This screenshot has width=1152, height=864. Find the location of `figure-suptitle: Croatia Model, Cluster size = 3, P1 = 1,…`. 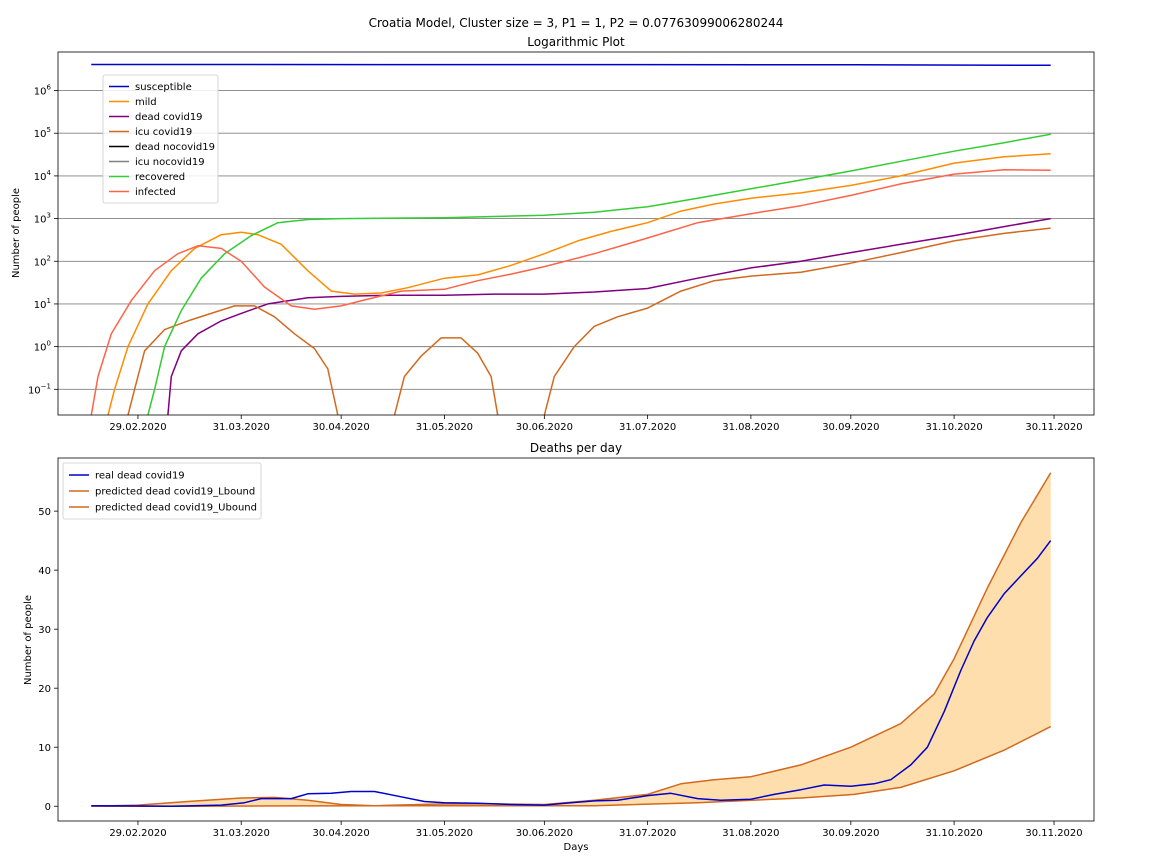

figure-suptitle: Croatia Model, Cluster size = 3, P1 = 1,… is located at coordinates (576, 23).